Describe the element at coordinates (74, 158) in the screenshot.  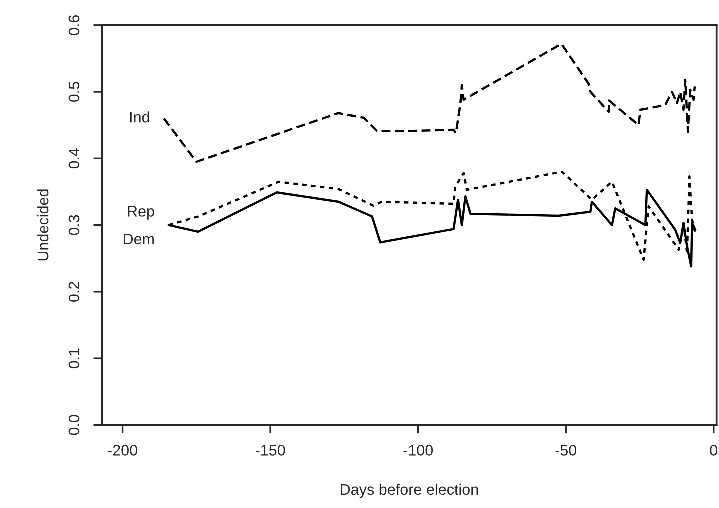
I see `y-tick-label: 0.4` at that location.